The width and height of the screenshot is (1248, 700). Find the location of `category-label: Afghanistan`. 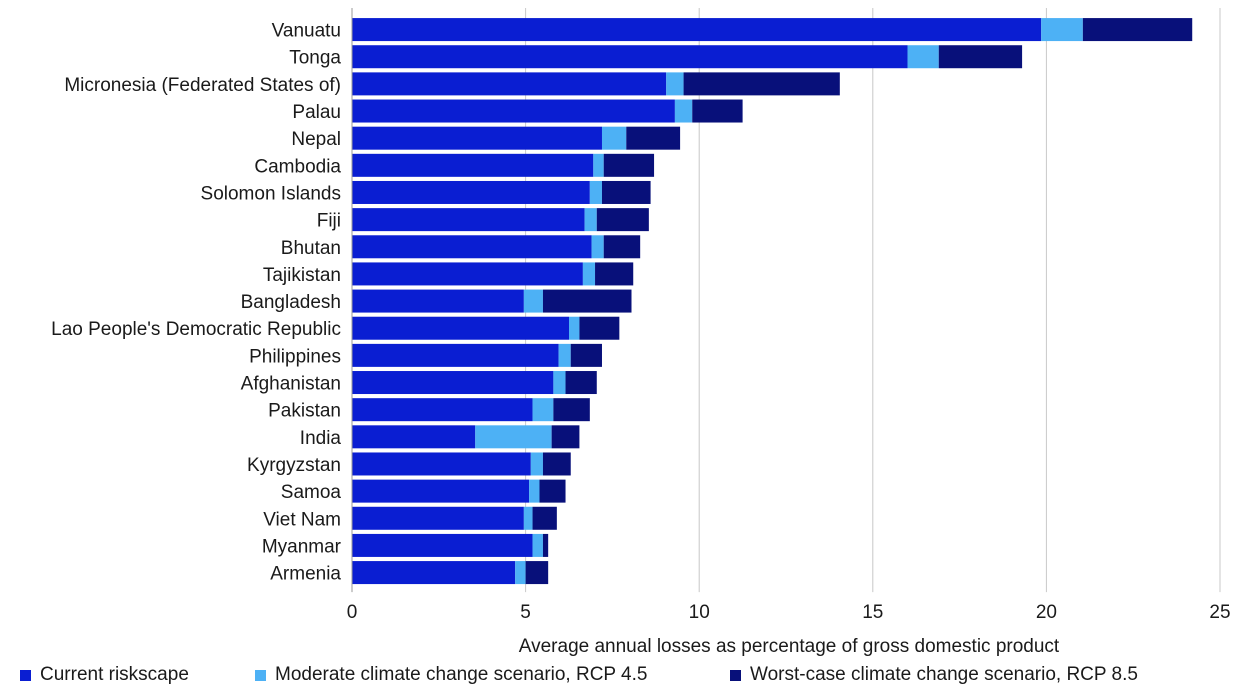

category-label: Afghanistan is located at coordinates (291, 384).